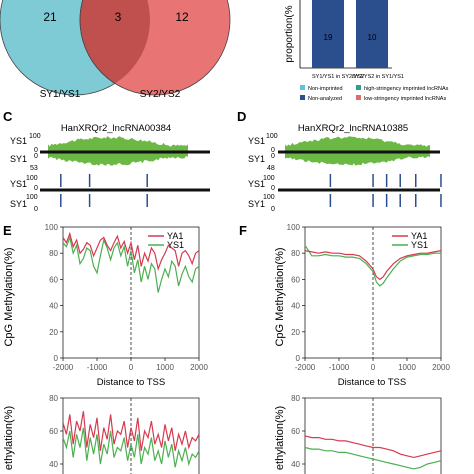 This screenshot has width=474, height=474. I want to click on legend-label: low-stringency imprinted lncRNAs, so click(405, 99).